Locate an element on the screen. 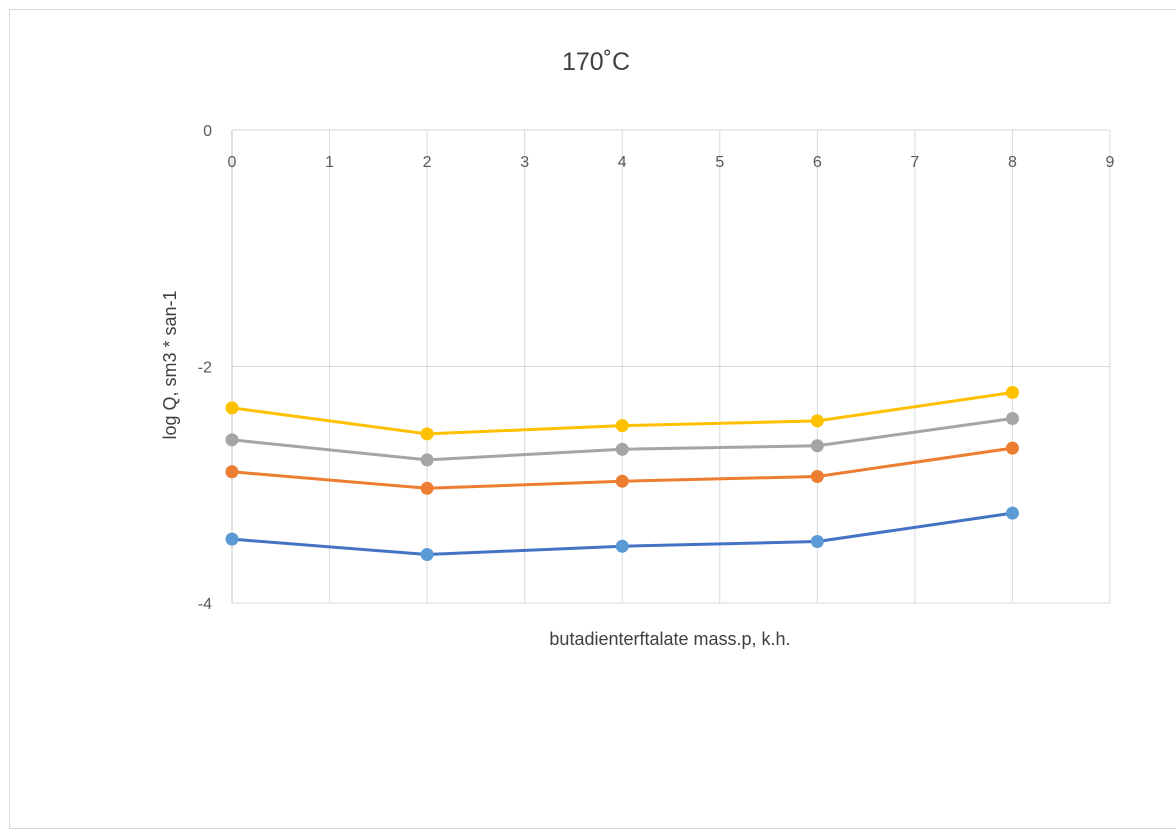 The height and width of the screenshot is (829, 1176). x-tick-label: 5 is located at coordinates (719, 162).